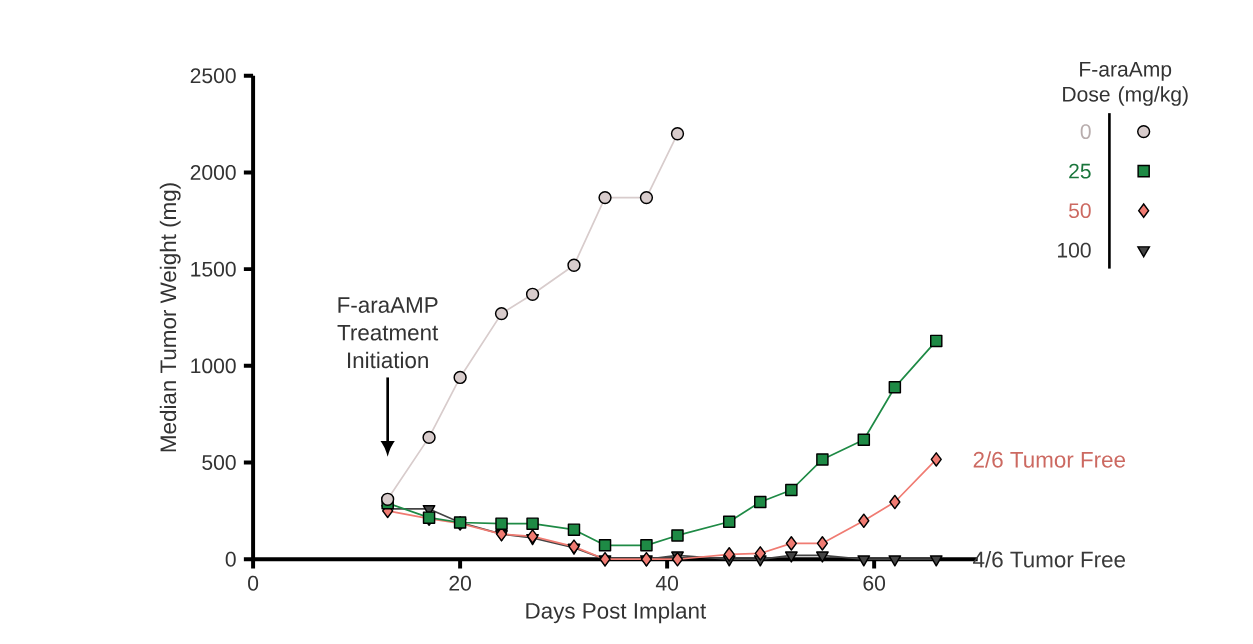 The width and height of the screenshot is (1253, 644). Describe the element at coordinates (388, 333) in the screenshot. I see `ref-line-label: F-araAMP Treatment Initiation` at that location.